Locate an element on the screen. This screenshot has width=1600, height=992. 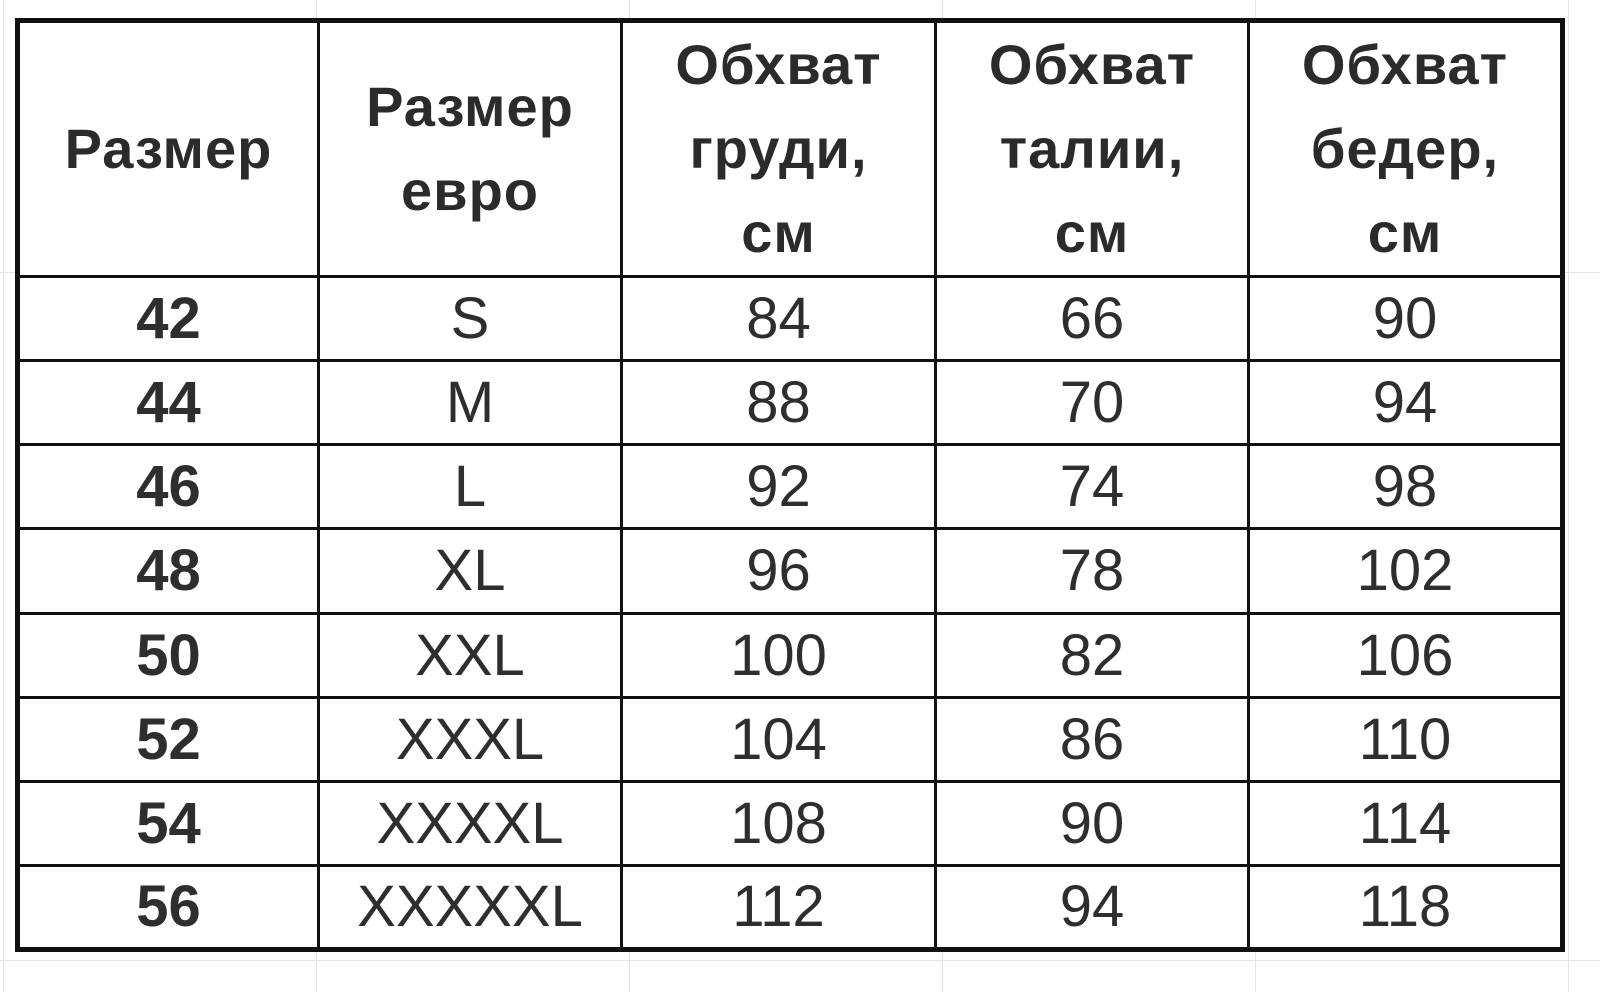
header-line: бедер, is located at coordinates (1405, 148).